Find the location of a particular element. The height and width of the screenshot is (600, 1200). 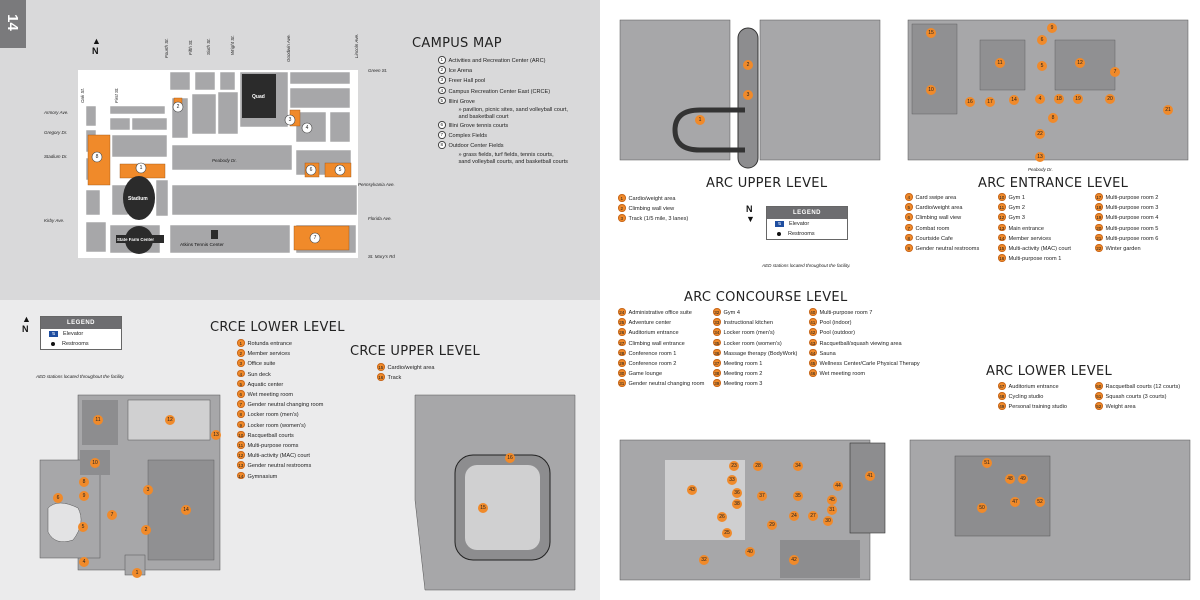

list-item: 3 Office suite is located at coordinates (280, 364).